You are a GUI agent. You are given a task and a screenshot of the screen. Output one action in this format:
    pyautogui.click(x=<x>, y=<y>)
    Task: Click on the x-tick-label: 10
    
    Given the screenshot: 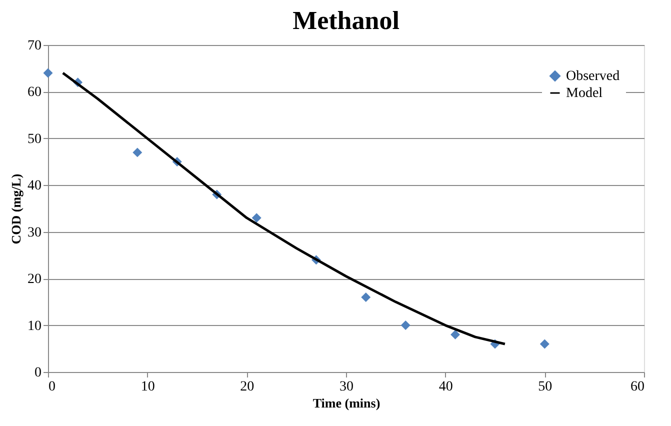 What is the action you would take?
    pyautogui.click(x=147, y=387)
    